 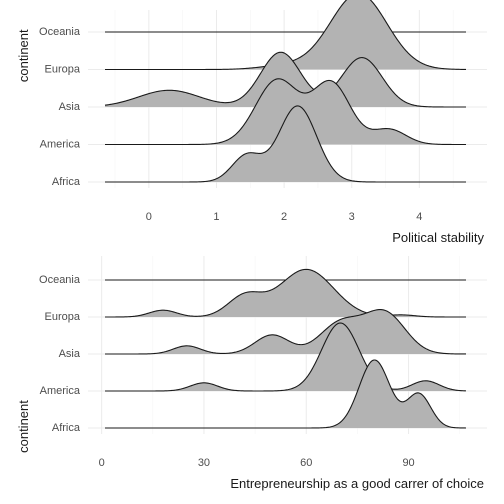 I want to click on x-tick-label: 60, so click(x=306, y=463).